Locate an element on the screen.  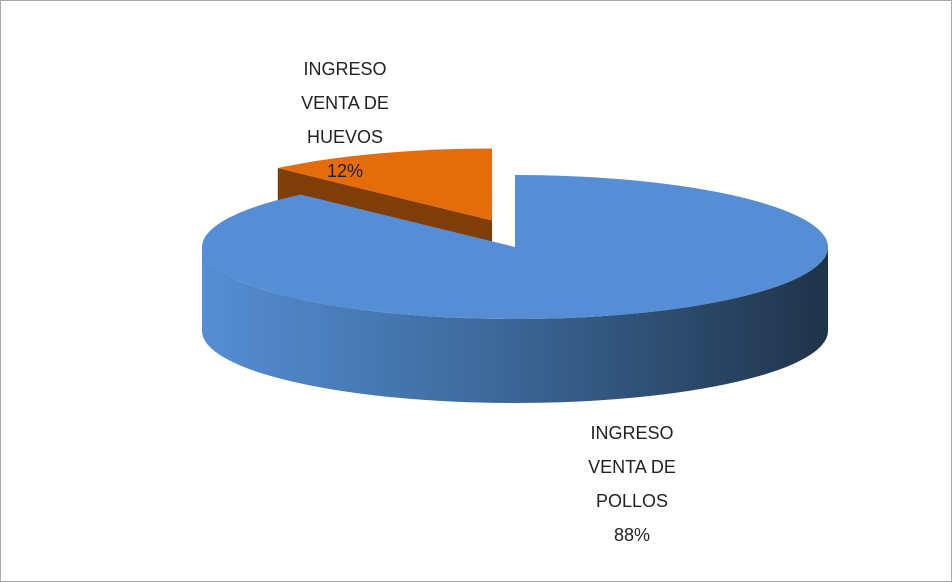
value-label: 88% is located at coordinates (632, 535).